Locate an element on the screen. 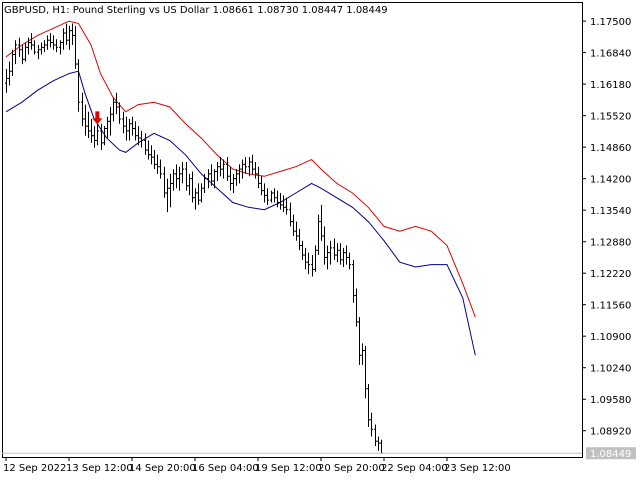 The width and height of the screenshot is (640, 480). x-tick-label: 12 Sep 2022 is located at coordinates (34, 468).